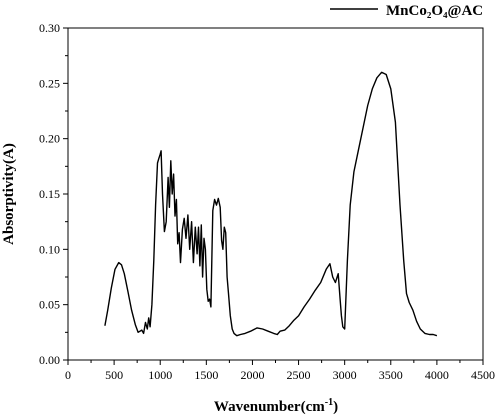  What do you see at coordinates (483, 375) in the screenshot?
I see `x-tick-label: 4500` at bounding box center [483, 375].